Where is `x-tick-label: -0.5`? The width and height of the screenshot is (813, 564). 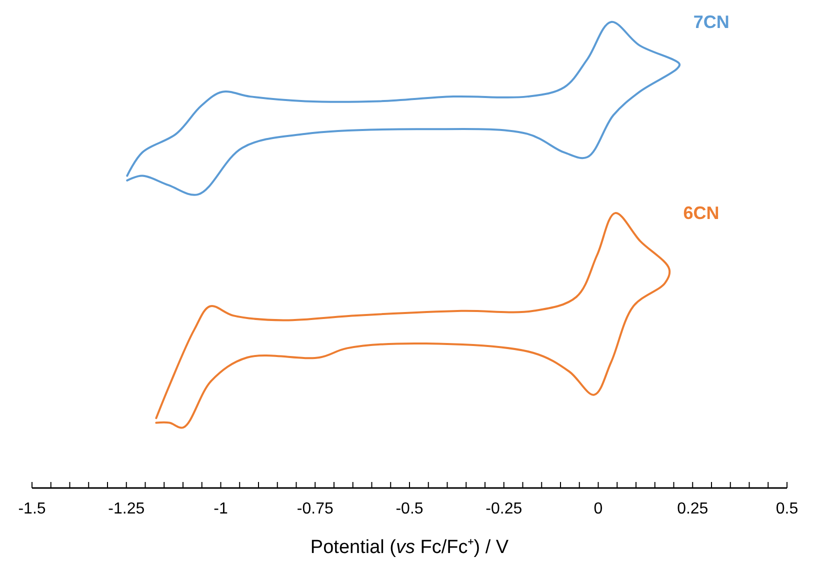
x-tick-label: -0.5 is located at coordinates (410, 509).